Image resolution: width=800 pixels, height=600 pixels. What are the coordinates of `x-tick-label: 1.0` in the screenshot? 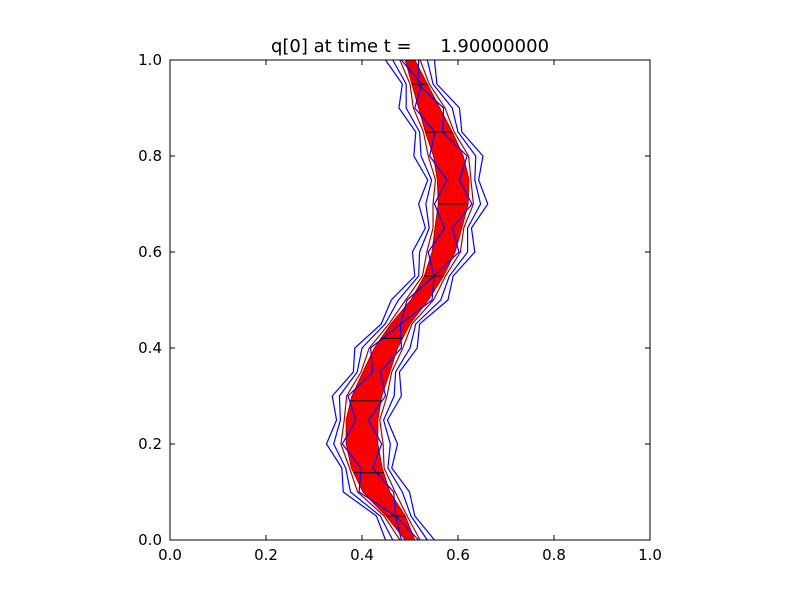 It's located at (650, 555).